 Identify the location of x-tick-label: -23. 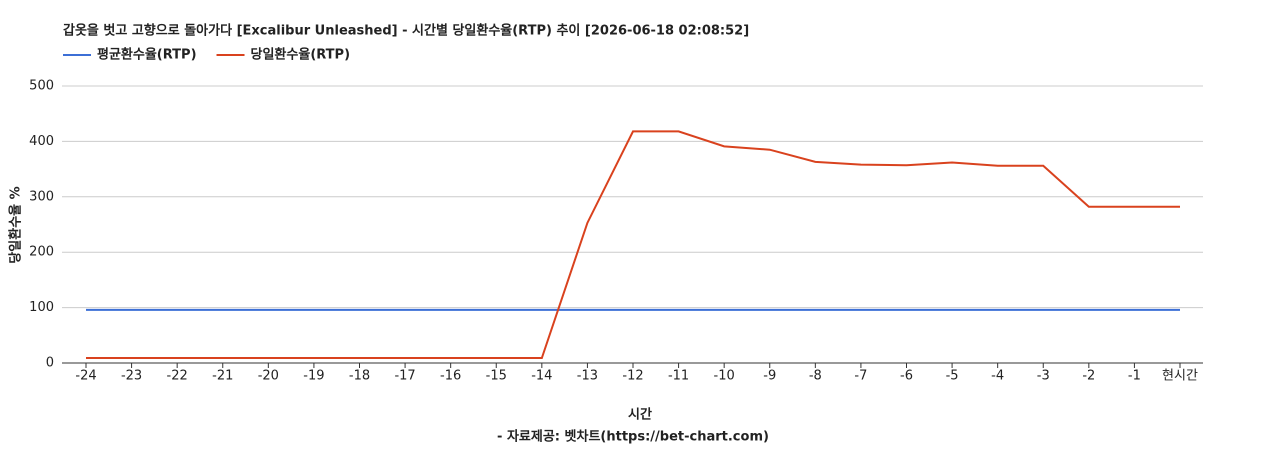
(131, 376).